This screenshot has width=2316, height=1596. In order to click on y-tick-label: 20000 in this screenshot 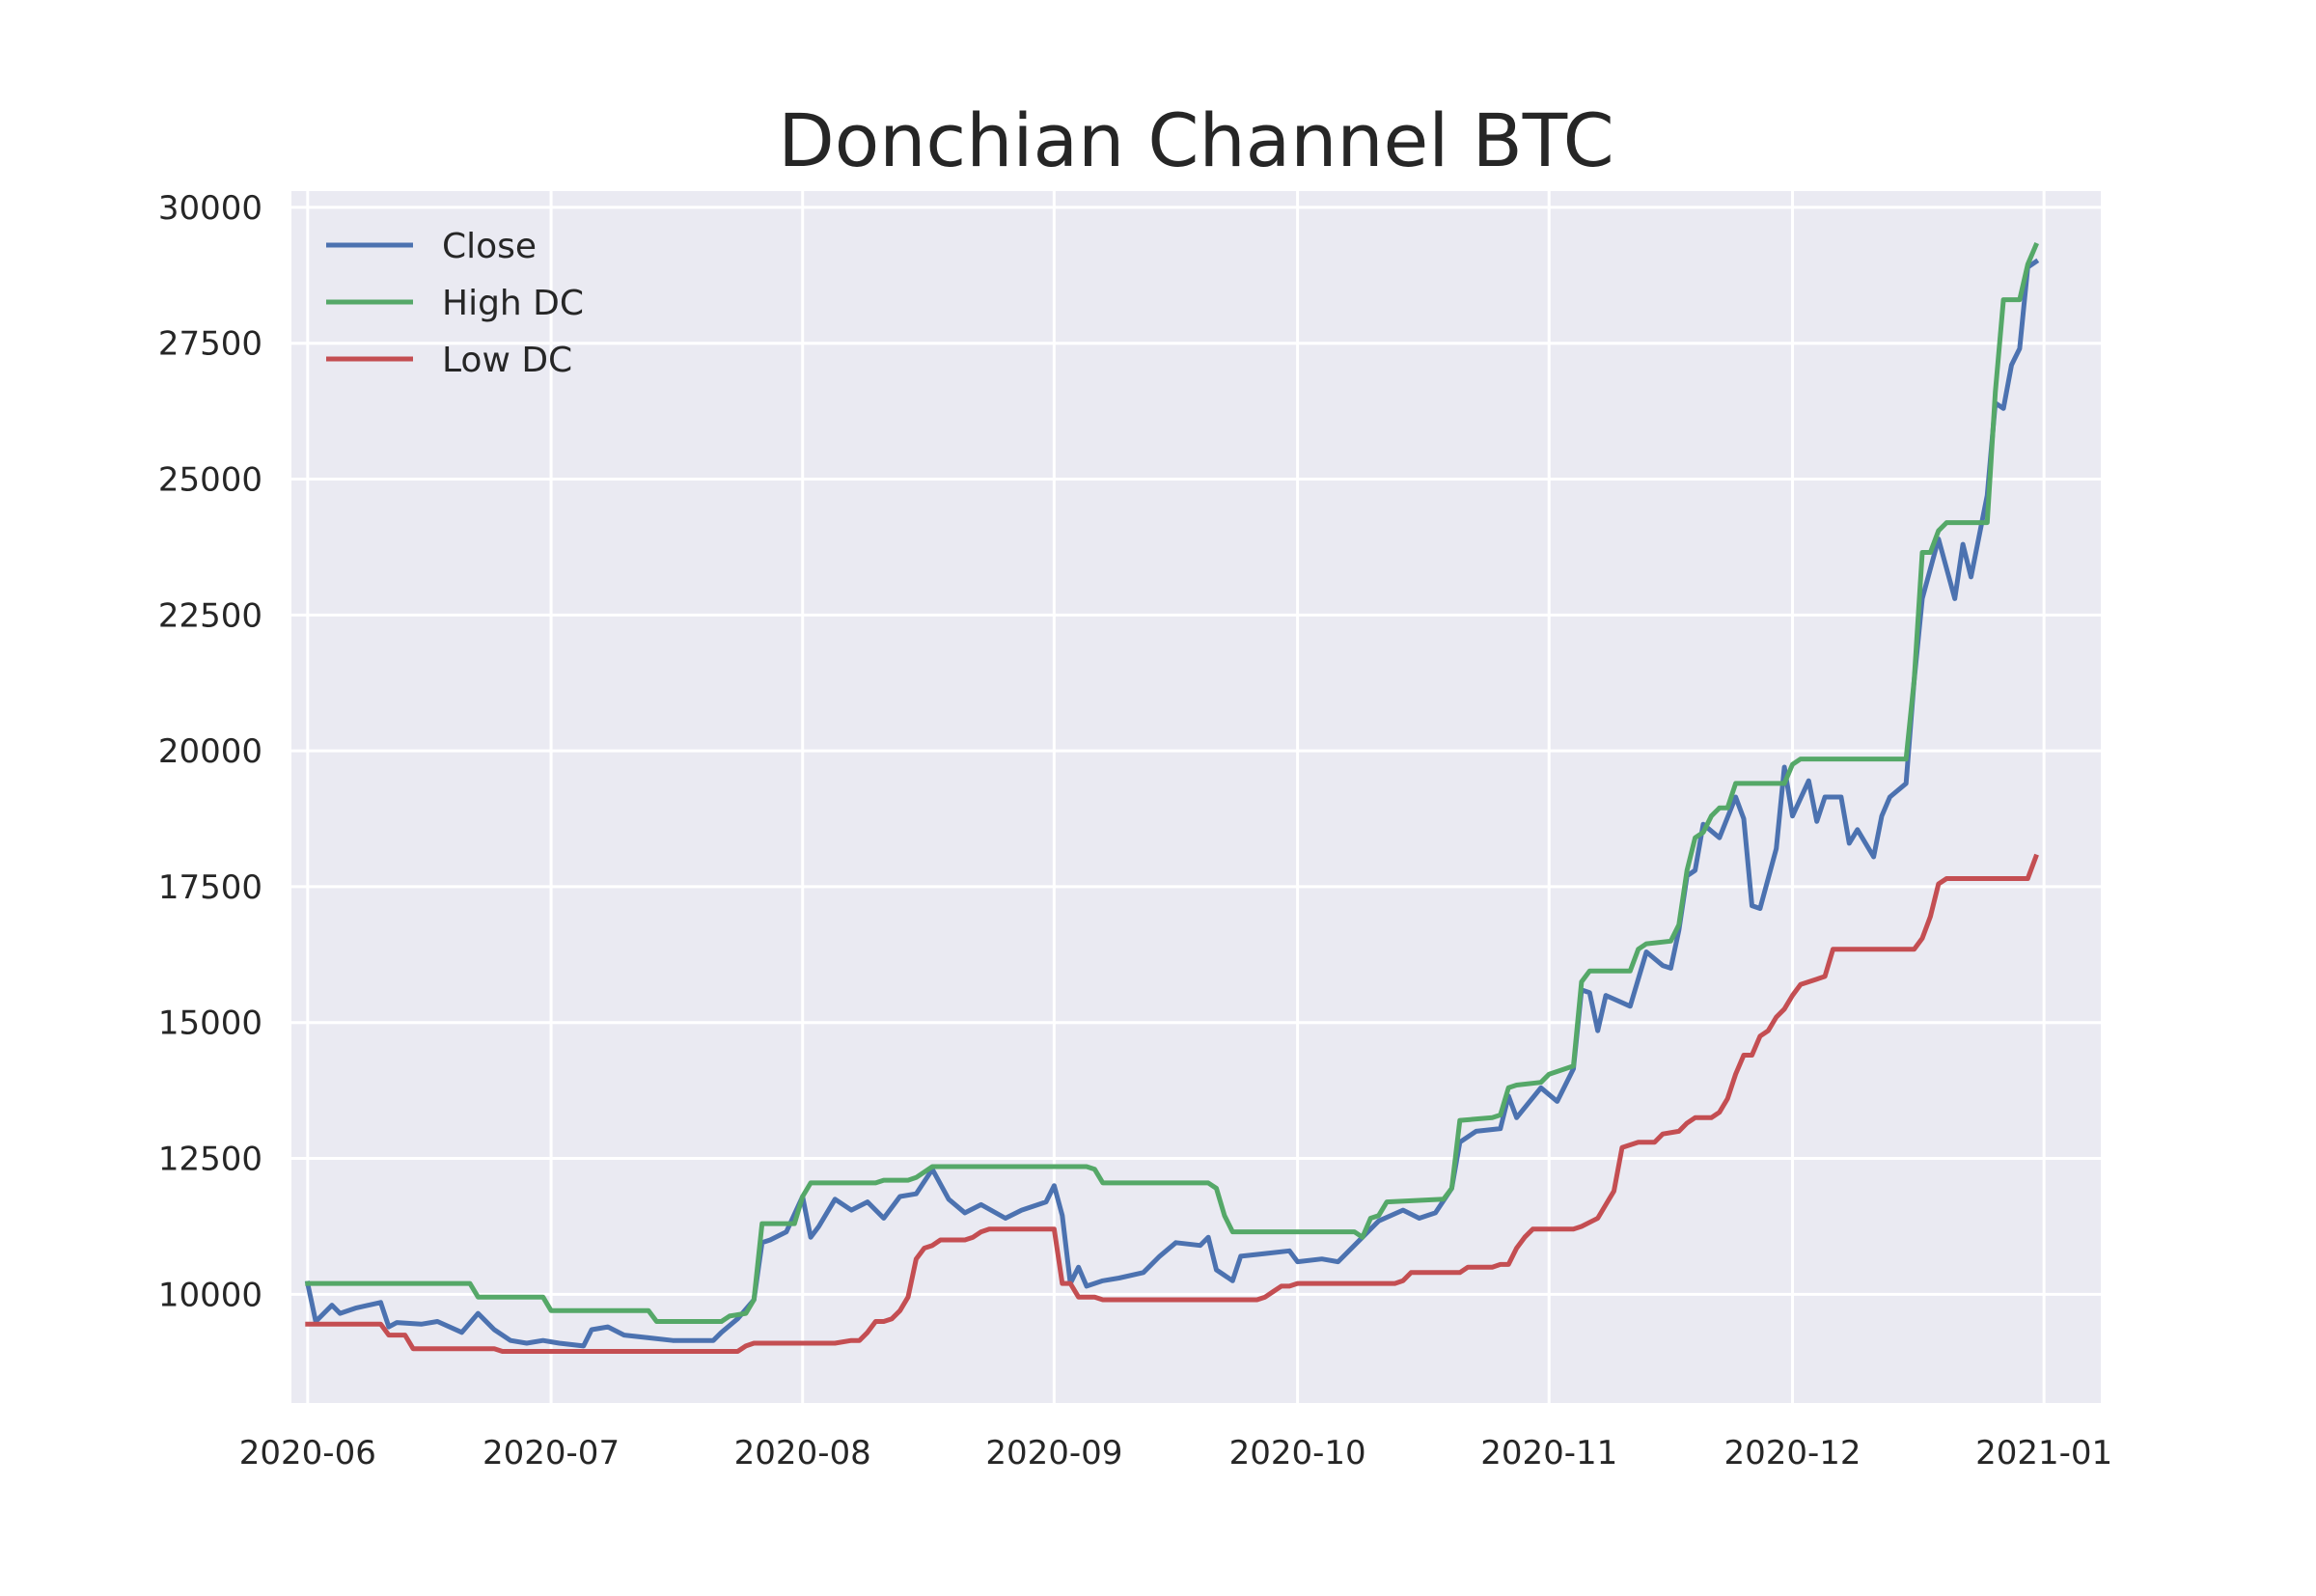, I will do `click(210, 752)`.